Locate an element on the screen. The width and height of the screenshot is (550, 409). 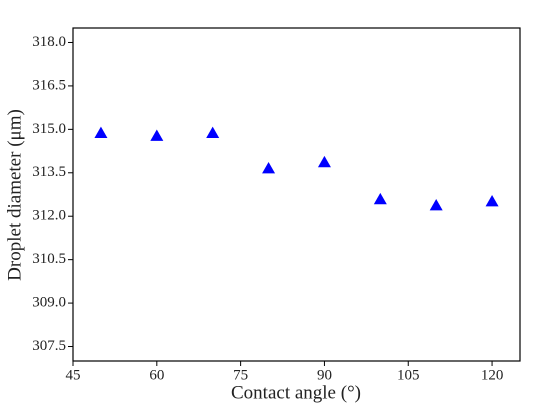
y-tick-label: 316.5 is located at coordinates (49, 85).